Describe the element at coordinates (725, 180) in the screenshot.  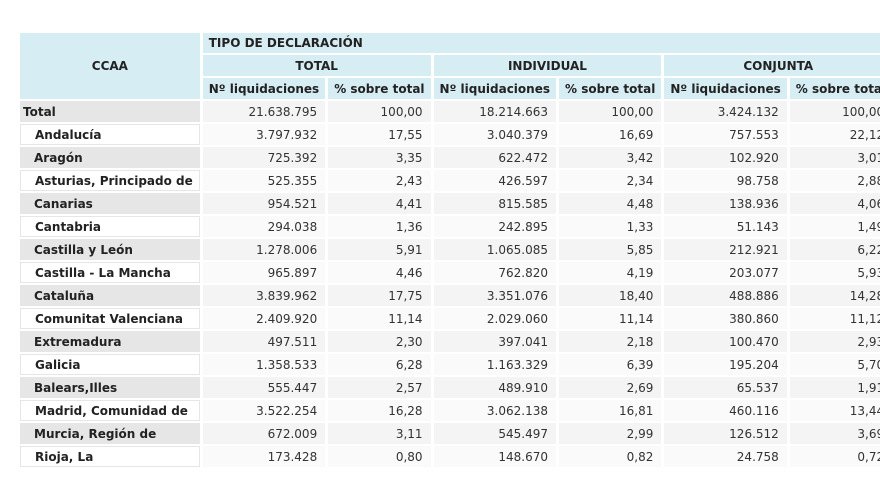
I see `cell-liquidaciones: 98.758` at that location.